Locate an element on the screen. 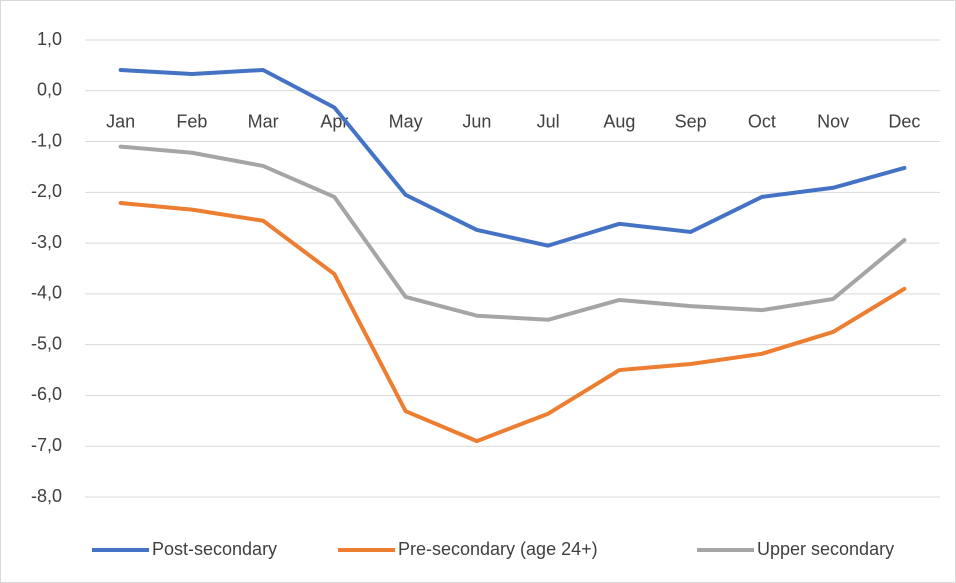 The height and width of the screenshot is (583, 956). y-tick-label: -1,0 is located at coordinates (46, 140).